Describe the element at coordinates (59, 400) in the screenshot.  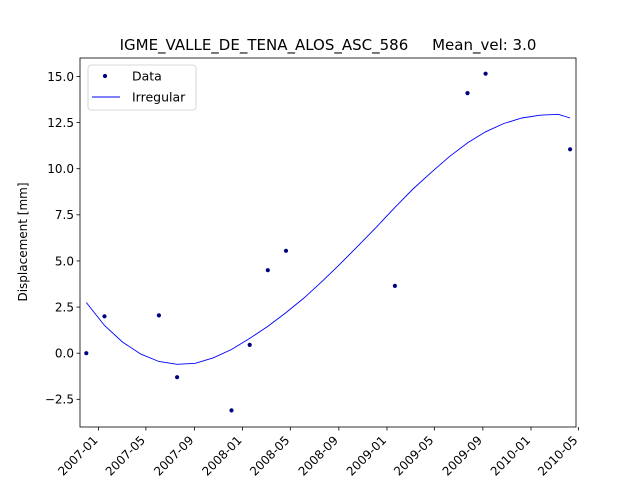
I see `y-tick-label: −2.5` at that location.